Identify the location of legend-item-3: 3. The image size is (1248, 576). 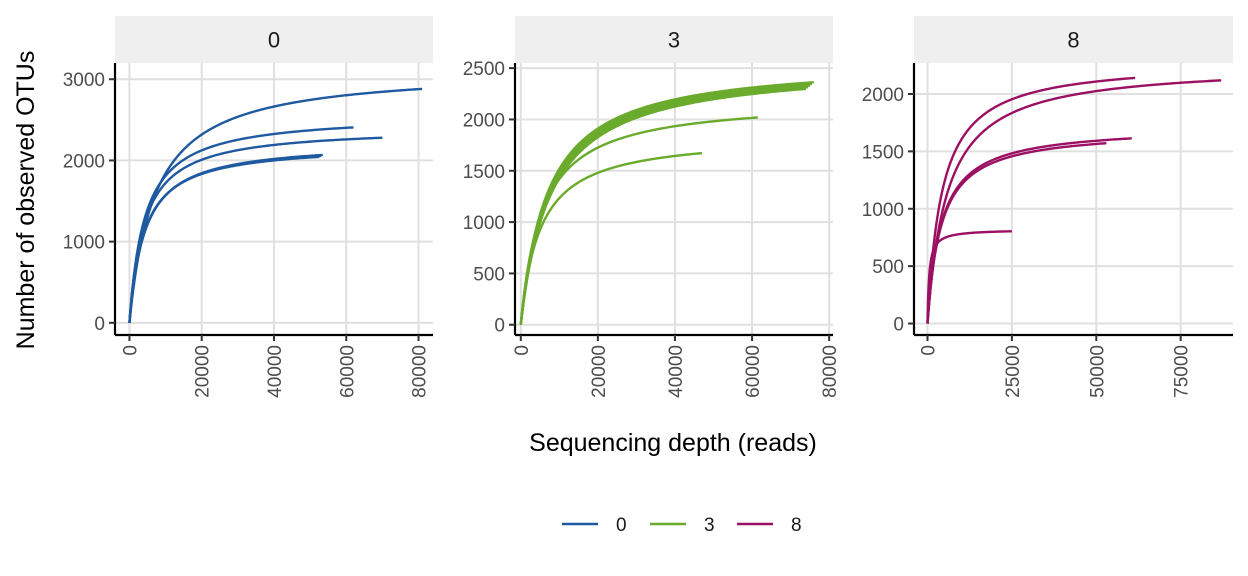
(682, 525).